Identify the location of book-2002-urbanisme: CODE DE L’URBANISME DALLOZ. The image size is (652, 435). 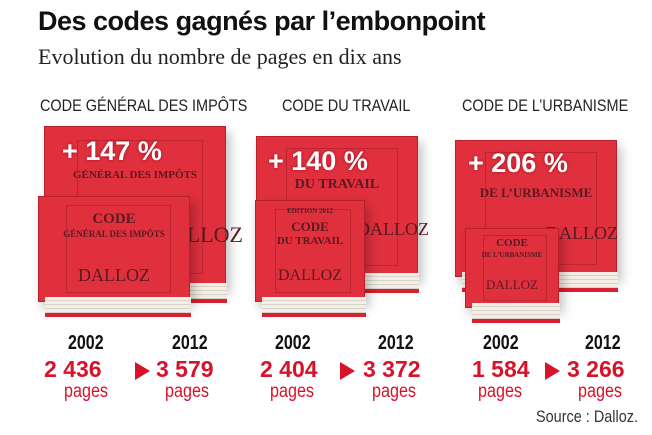
(512, 275).